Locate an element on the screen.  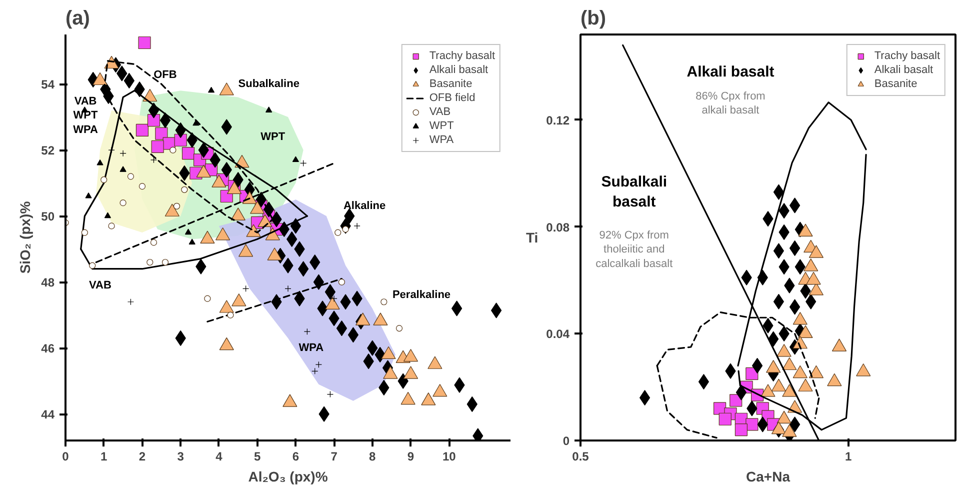
x-axis-title: Ca+Na is located at coordinates (768, 476).